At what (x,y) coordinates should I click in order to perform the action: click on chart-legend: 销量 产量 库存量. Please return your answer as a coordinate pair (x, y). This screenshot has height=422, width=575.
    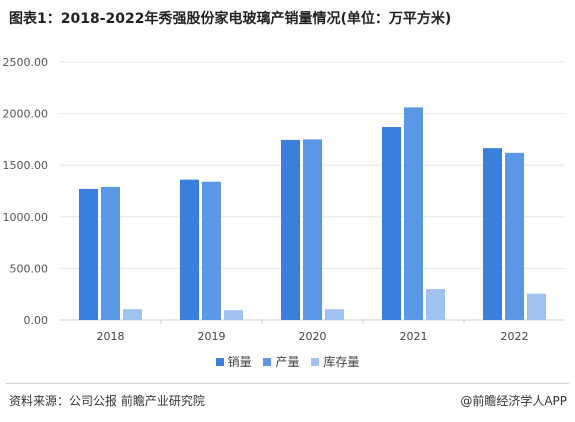
    Looking at the image, I should click on (287, 361).